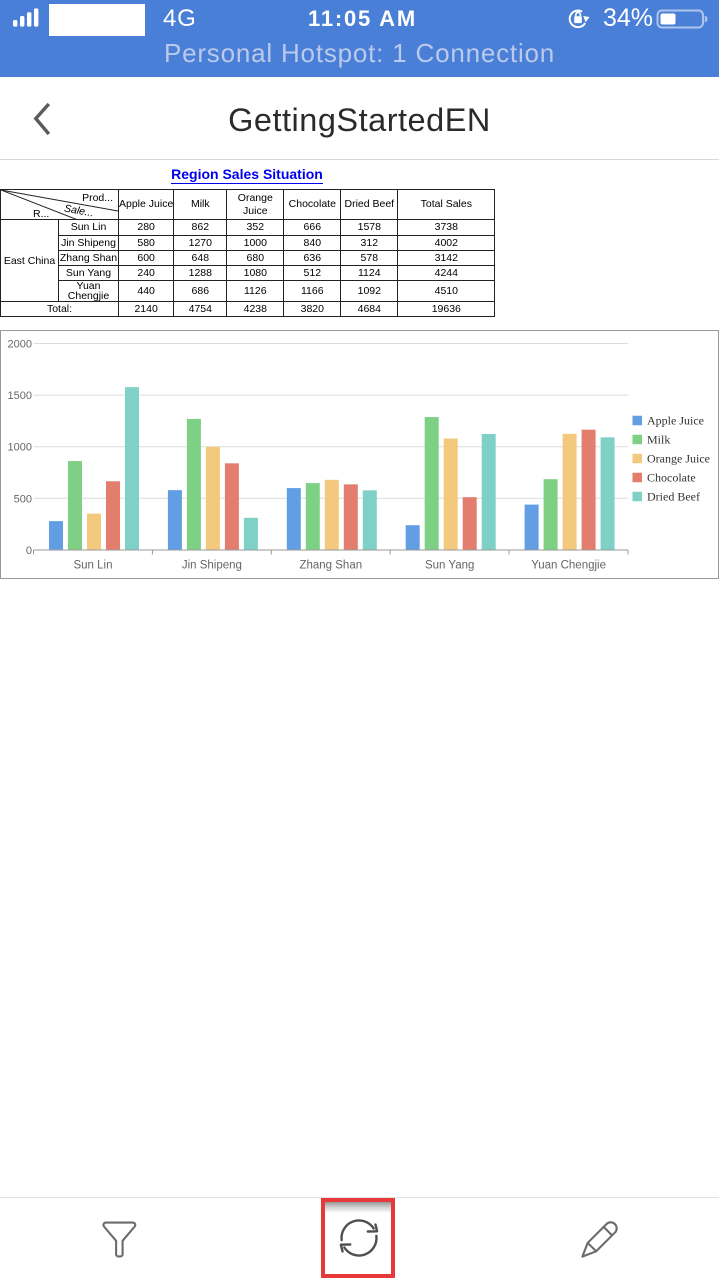 This screenshot has width=719, height=1281. Describe the element at coordinates (678, 459) in the screenshot. I see `svg-text: Orange Juice` at that location.